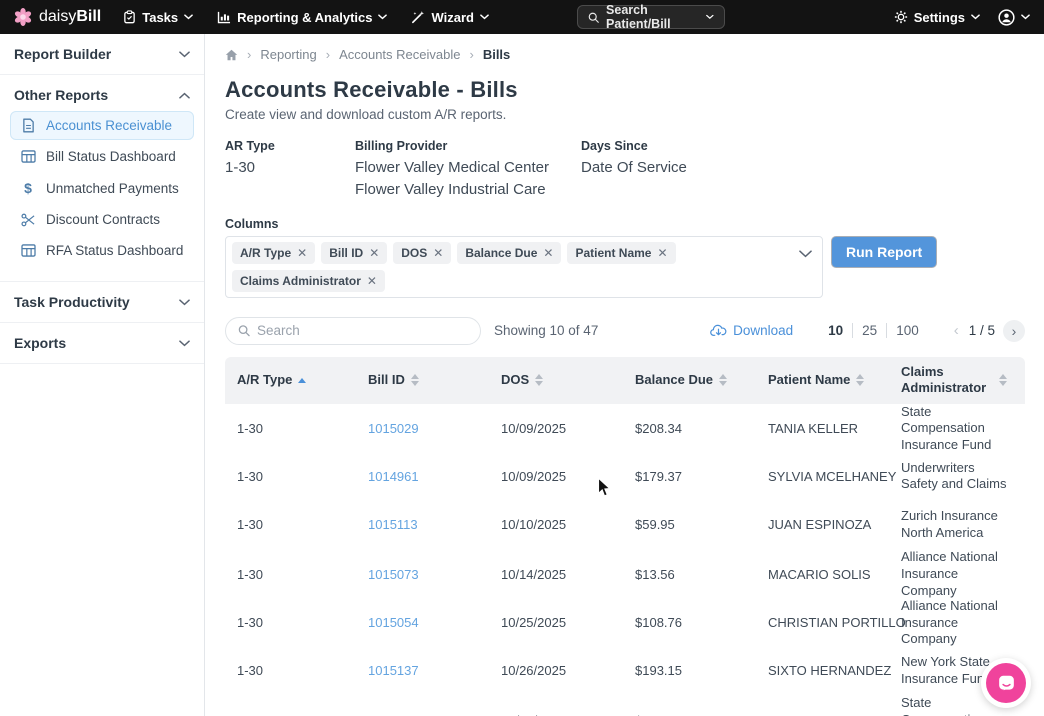 The height and width of the screenshot is (716, 1044). Describe the element at coordinates (400, 54) in the screenshot. I see `breadcrumb-accounts-receivable: Accounts Receivable` at that location.